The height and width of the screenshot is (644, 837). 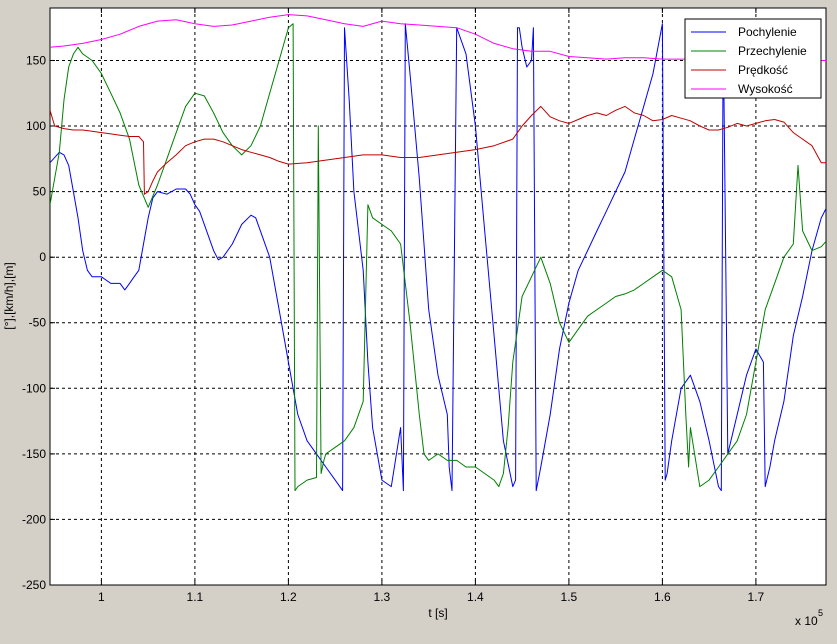 I want to click on series-line-prędkość, so click(x=438, y=150).